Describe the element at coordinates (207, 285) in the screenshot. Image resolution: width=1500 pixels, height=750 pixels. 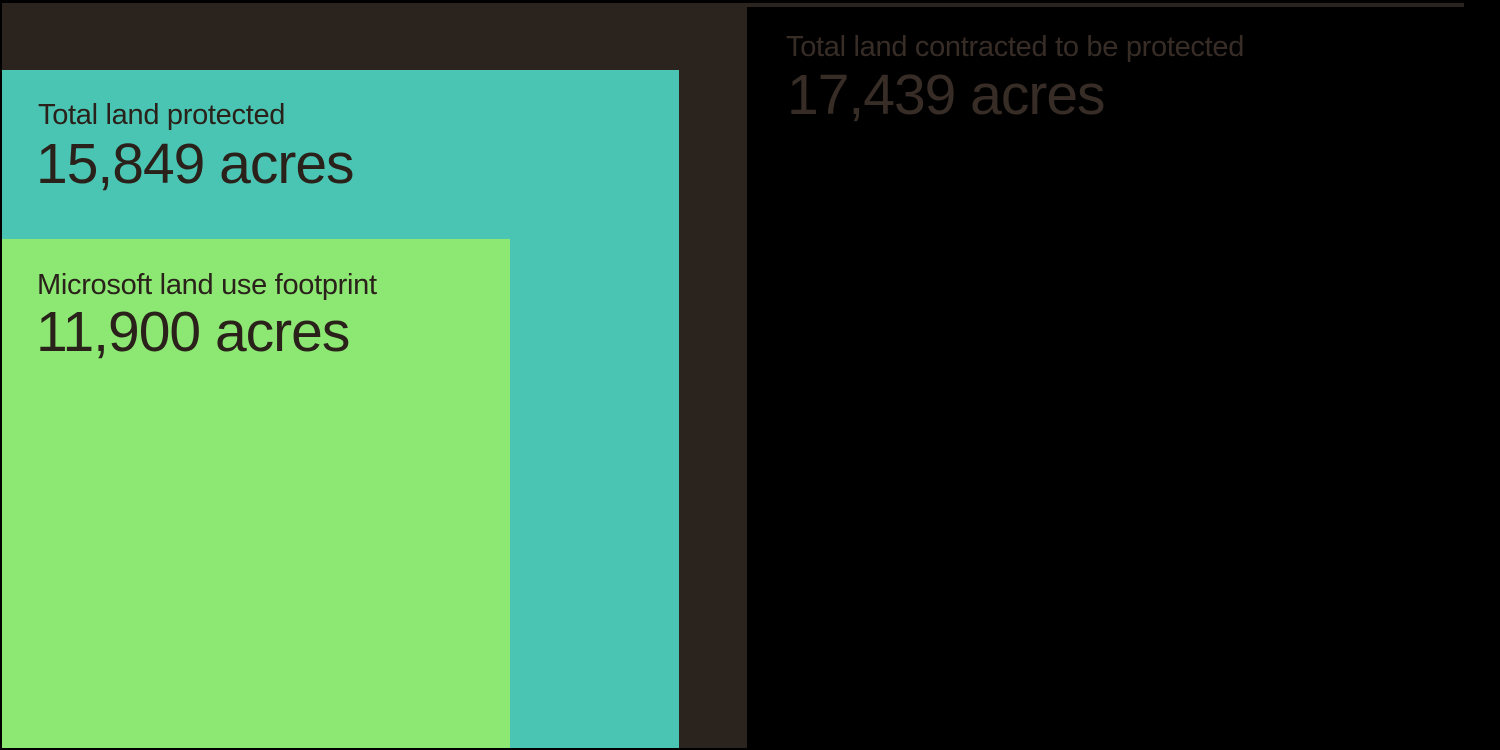
I see `footprint-label: Microsoft land use footprint` at that location.